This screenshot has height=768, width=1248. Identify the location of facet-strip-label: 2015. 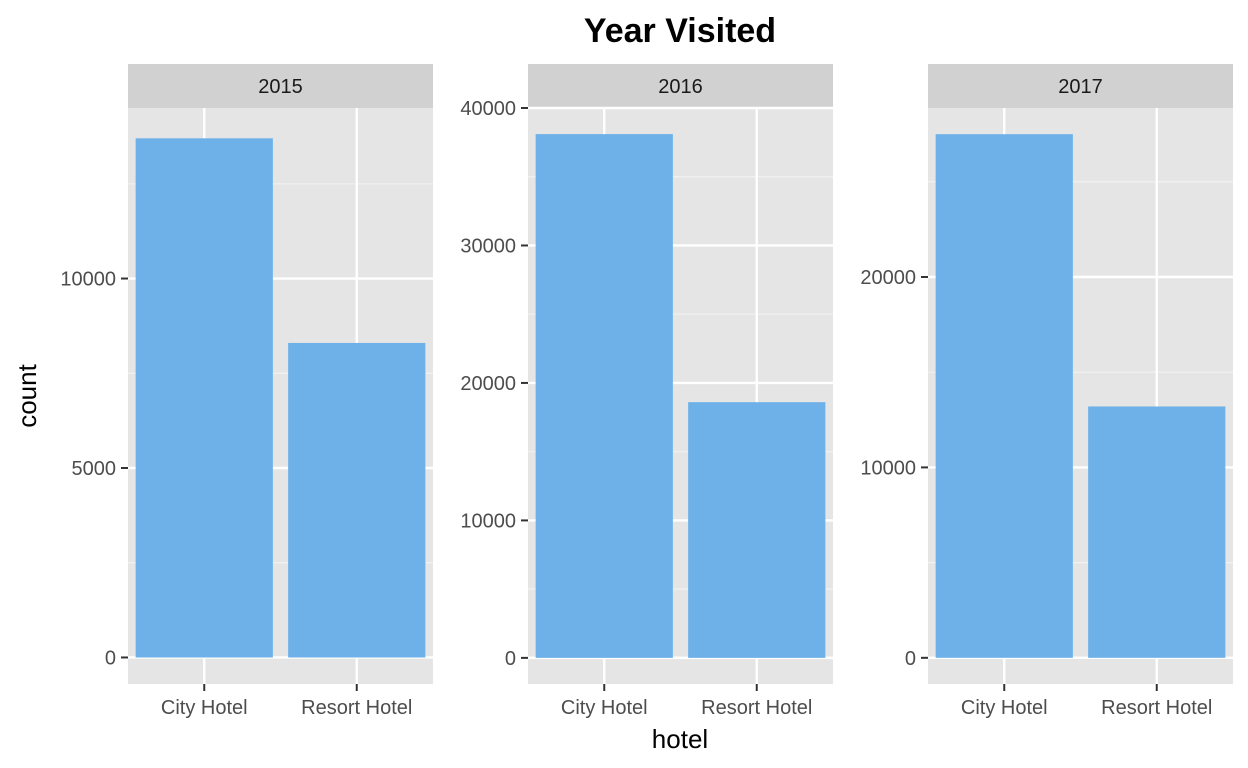
(280, 87).